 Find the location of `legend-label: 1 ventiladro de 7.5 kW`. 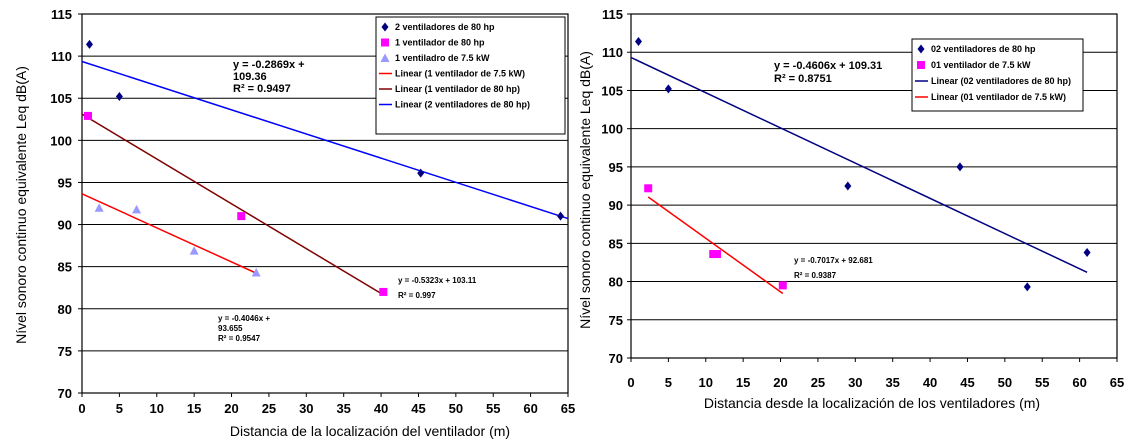

legend-label: 1 ventiladro de 7.5 kW is located at coordinates (442, 58).